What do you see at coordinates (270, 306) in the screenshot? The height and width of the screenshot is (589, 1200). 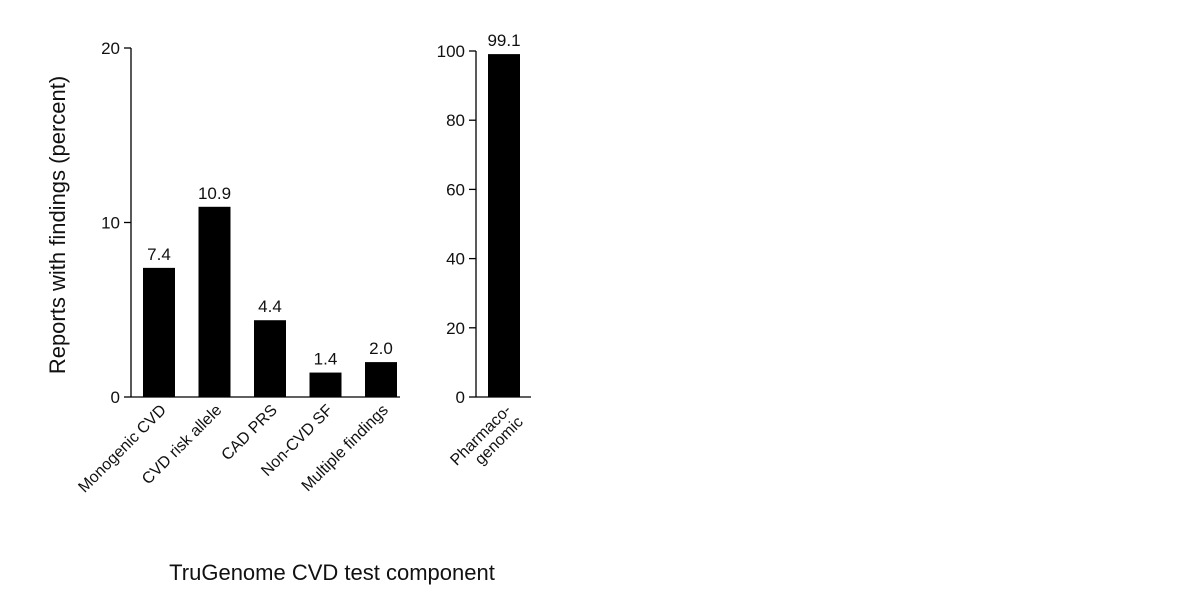 I see `data-label: 4.4` at bounding box center [270, 306].